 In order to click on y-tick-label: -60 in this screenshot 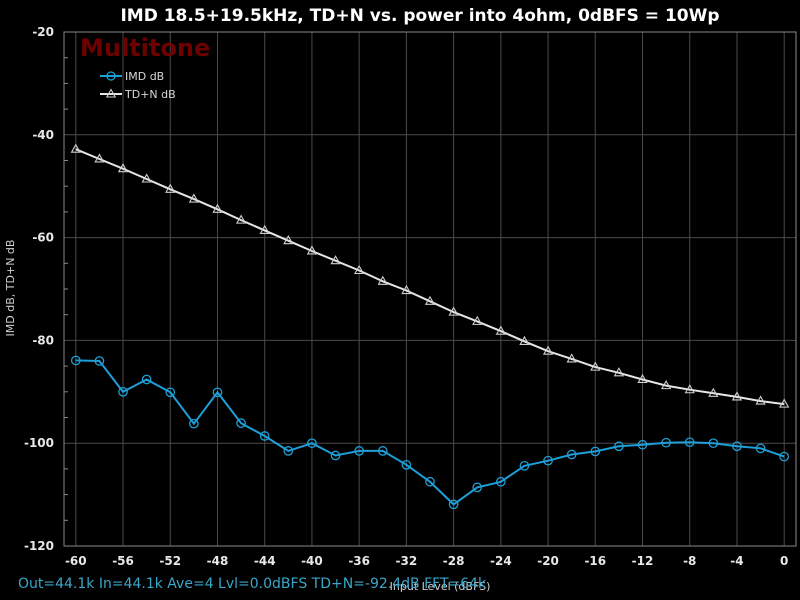, I will do `click(43, 238)`.